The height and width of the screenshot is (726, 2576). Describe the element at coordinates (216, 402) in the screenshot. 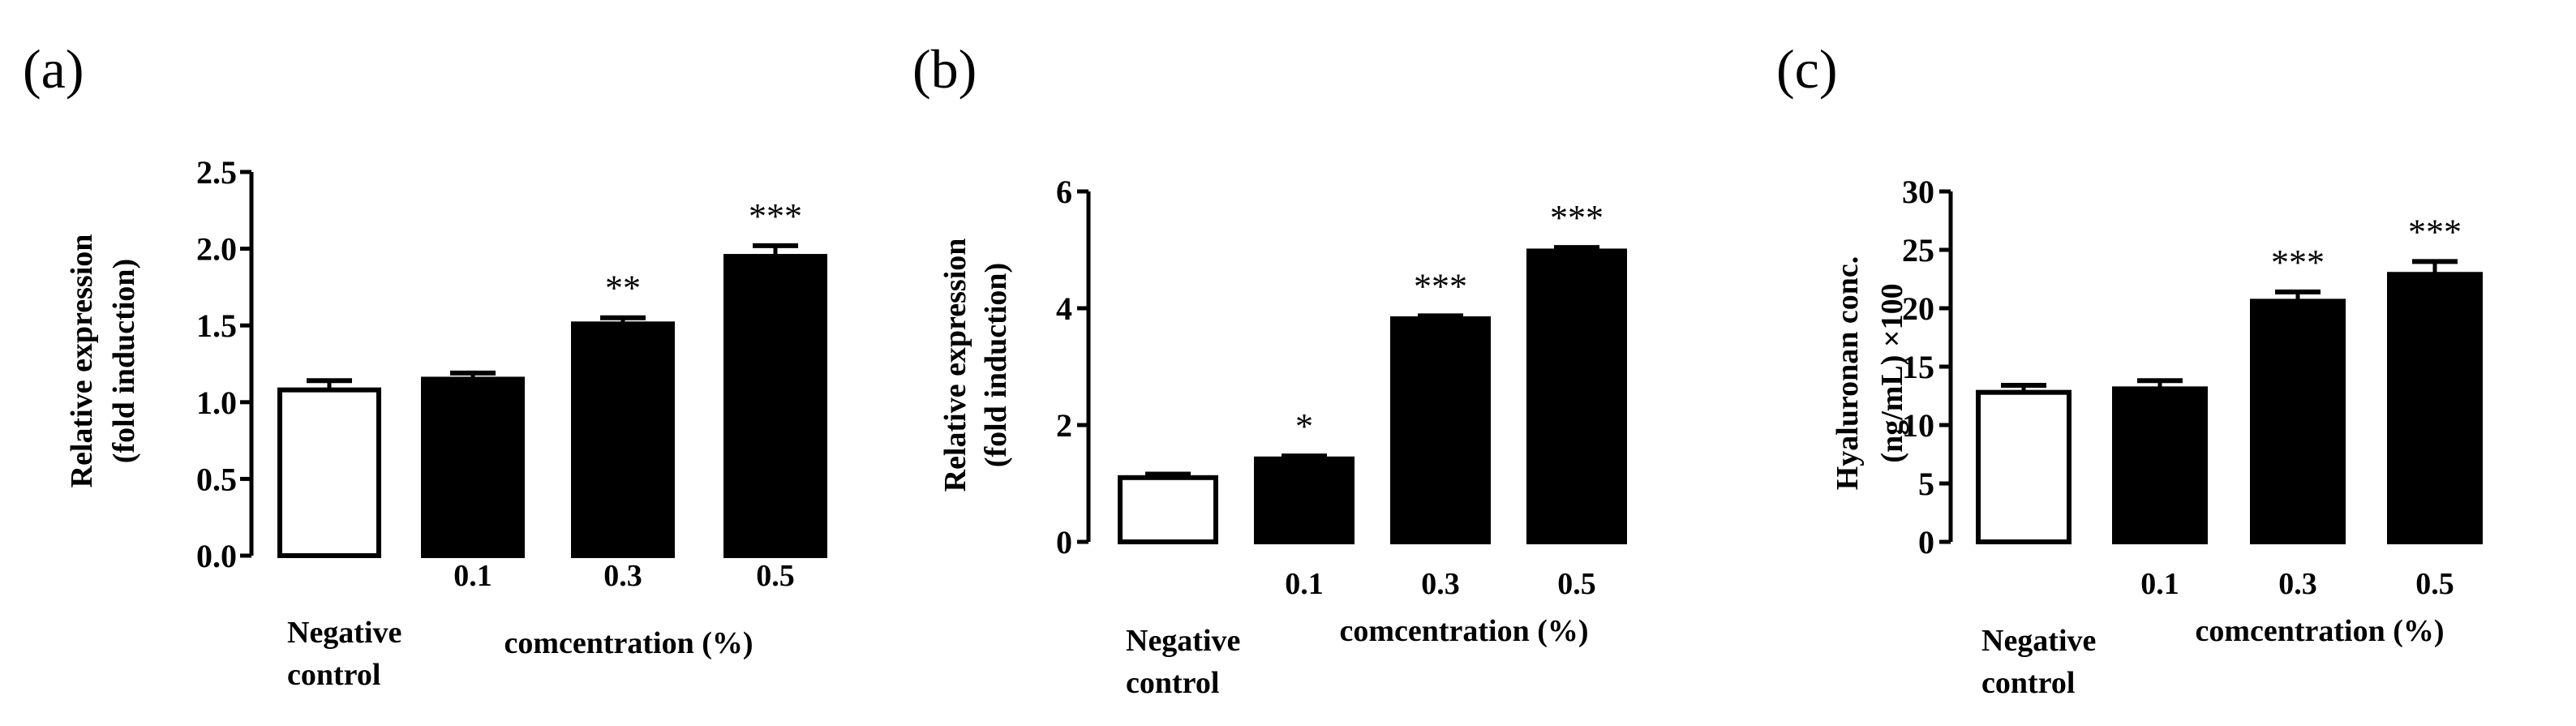

I see `panel-a-y-tick-label: 1.0` at that location.